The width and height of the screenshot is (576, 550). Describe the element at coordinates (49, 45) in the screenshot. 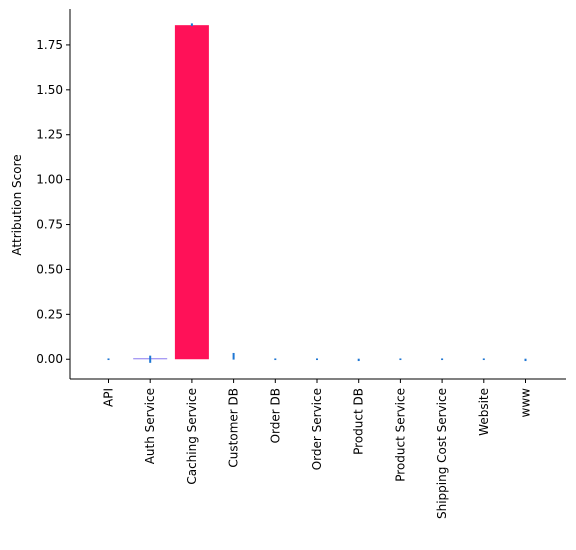

I see `y-tick-label: 1.75` at that location.